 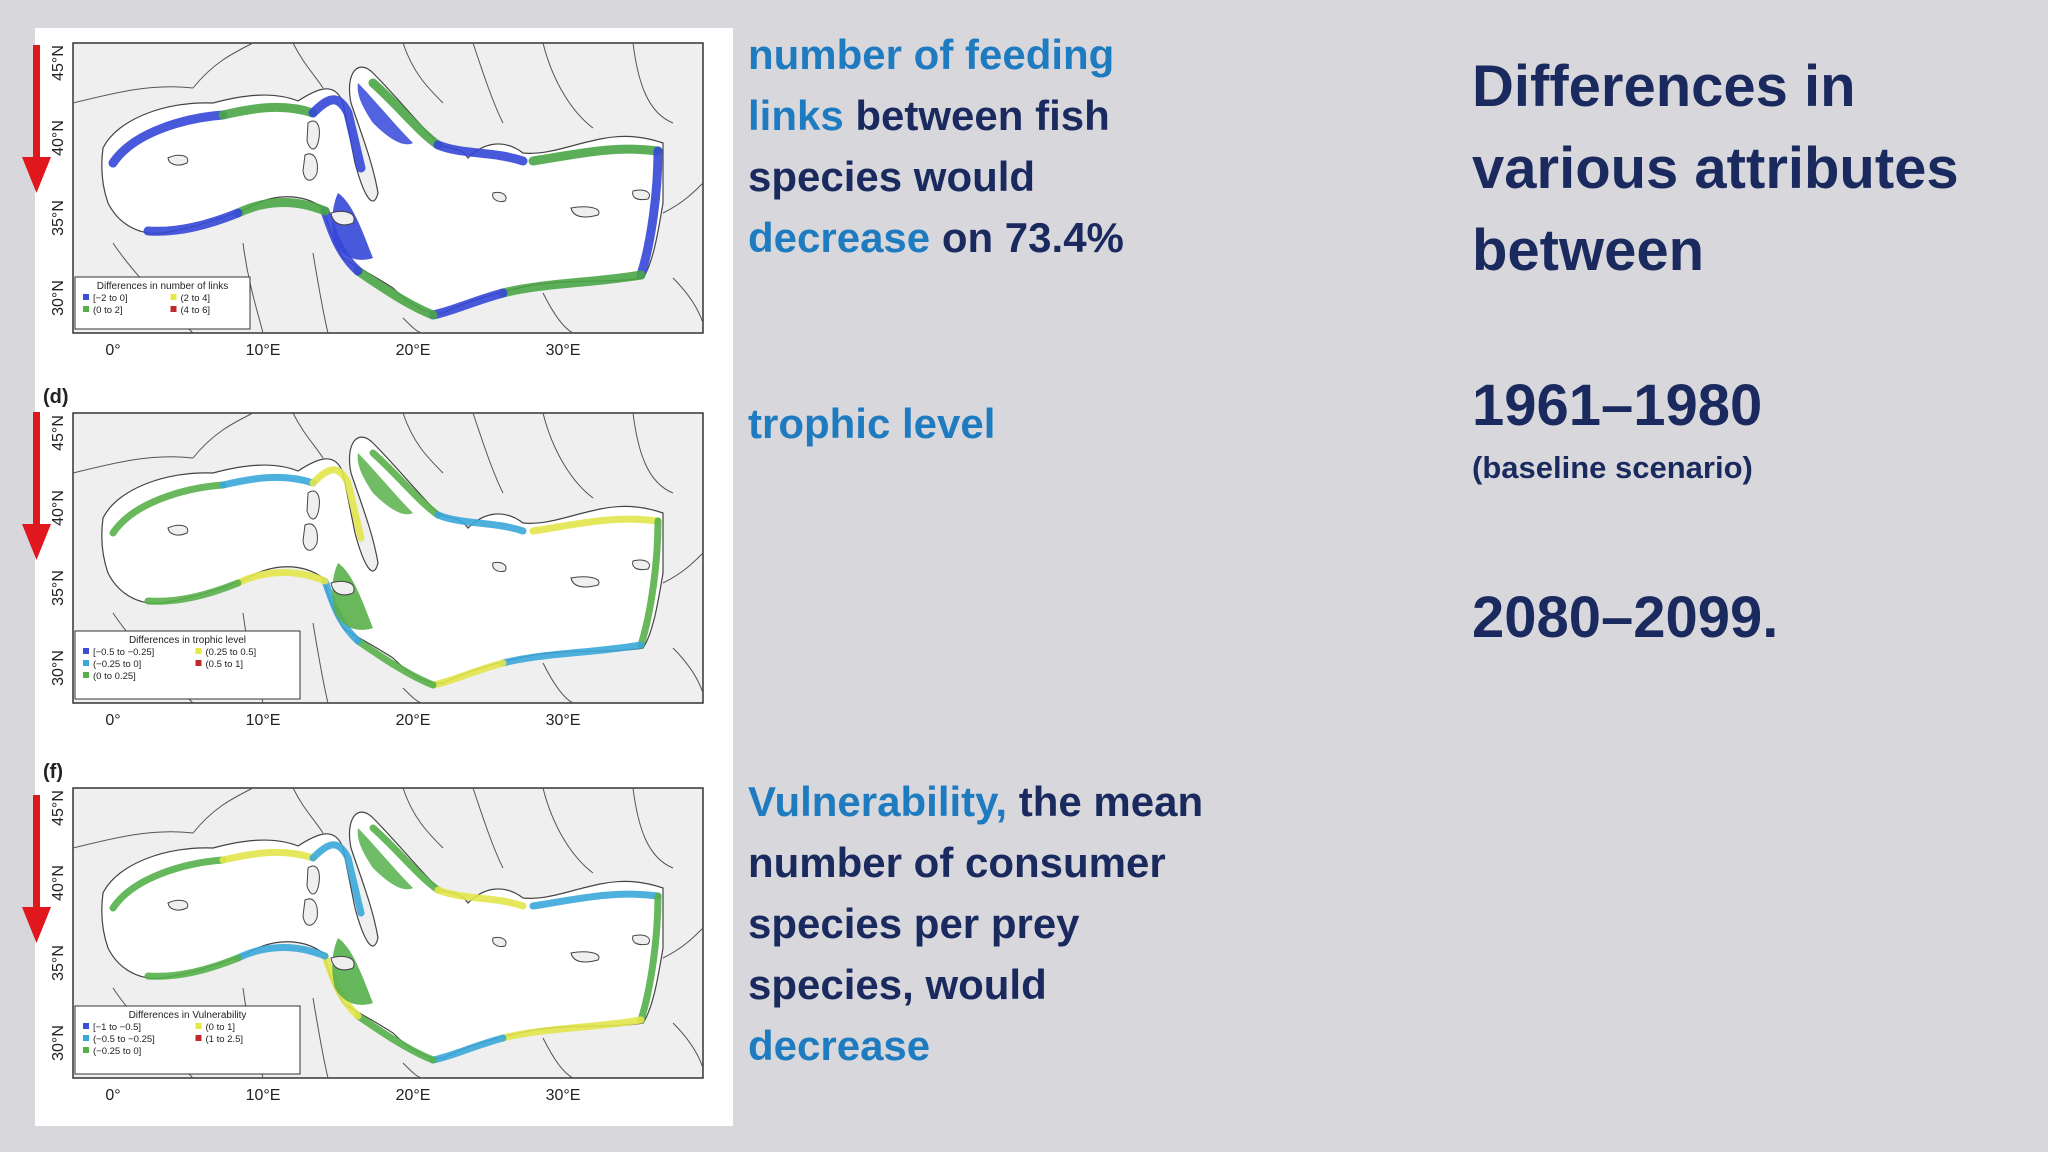 I want to click on period-baseline-note: (baseline scenario), so click(x=1612, y=467).